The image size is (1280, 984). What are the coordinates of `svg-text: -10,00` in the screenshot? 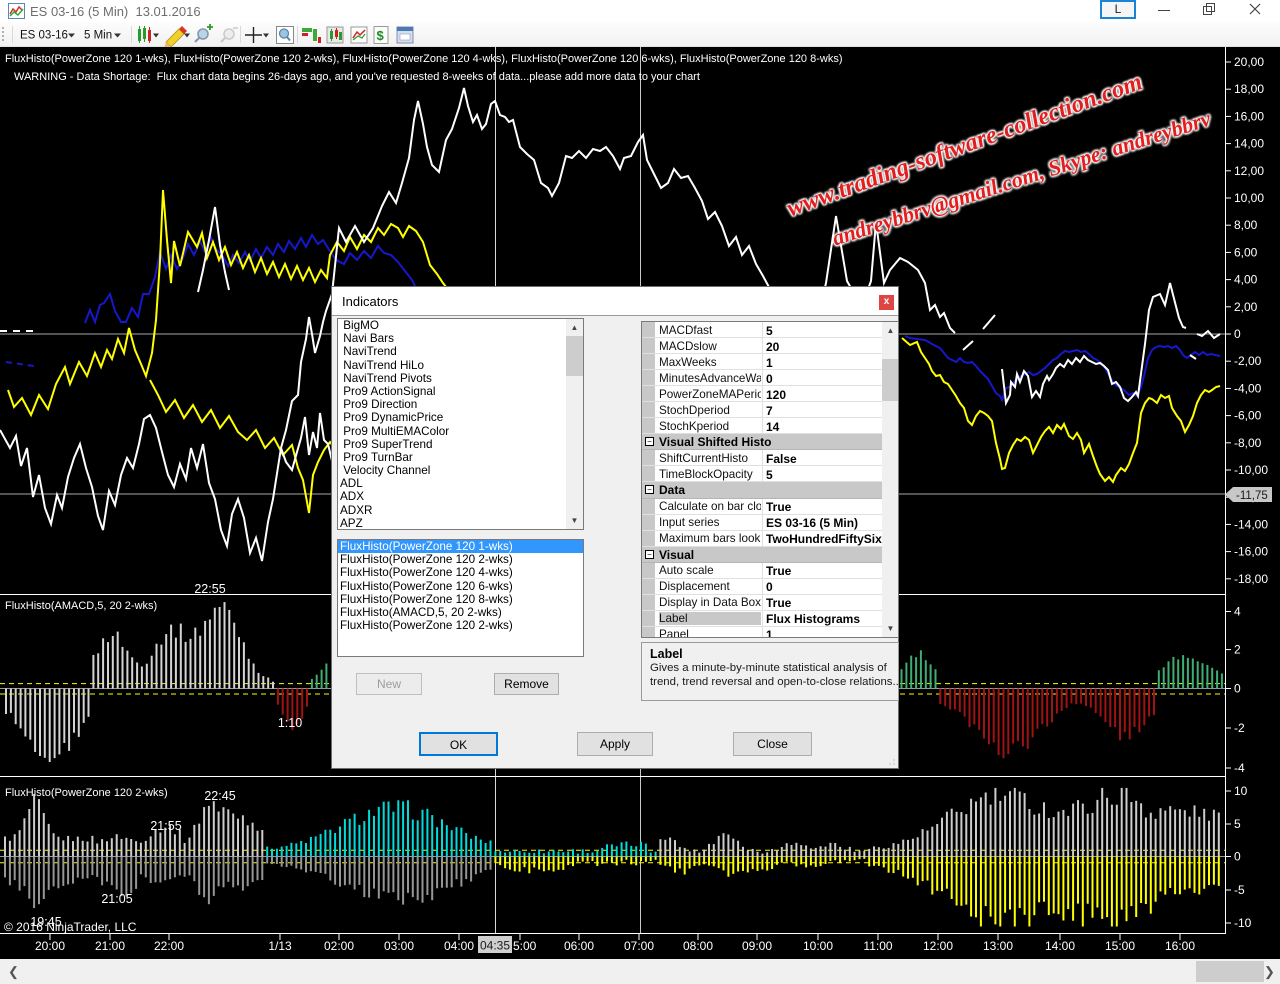 It's located at (1251, 470).